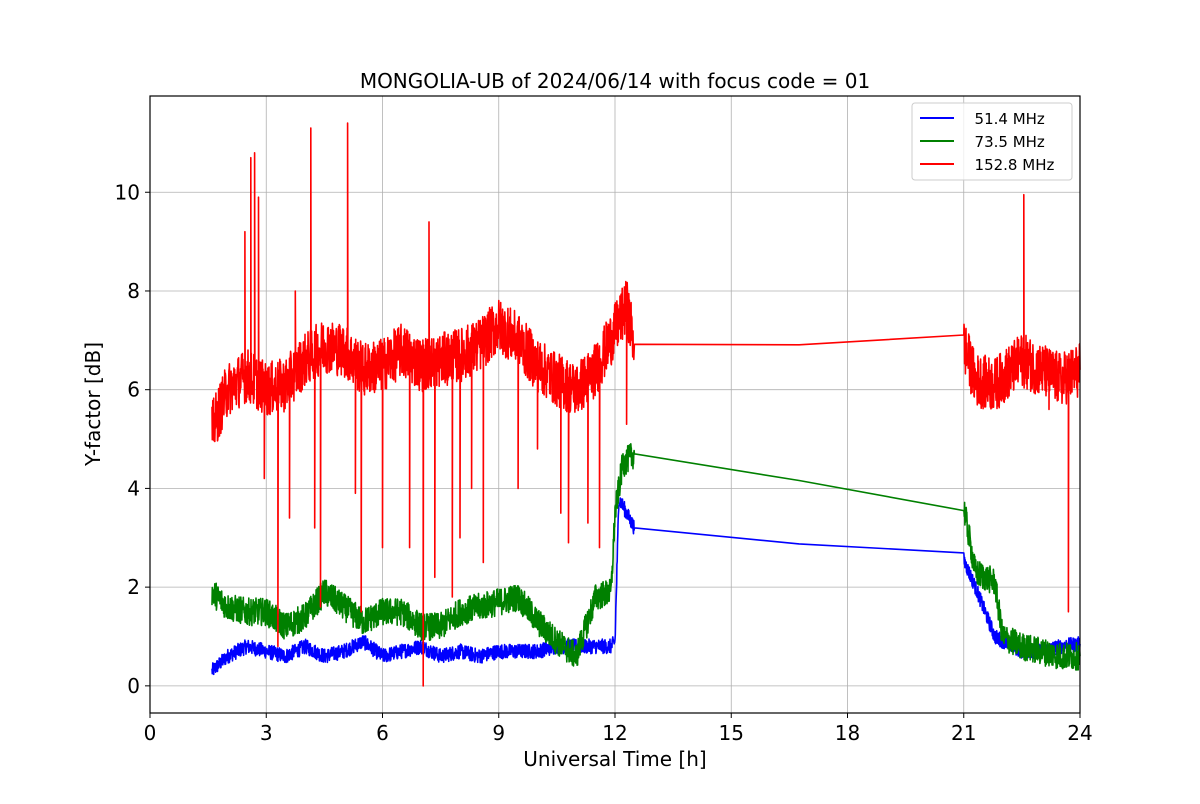 The image size is (1200, 804). What do you see at coordinates (847, 733) in the screenshot?
I see `x-tick-label: 18` at bounding box center [847, 733].